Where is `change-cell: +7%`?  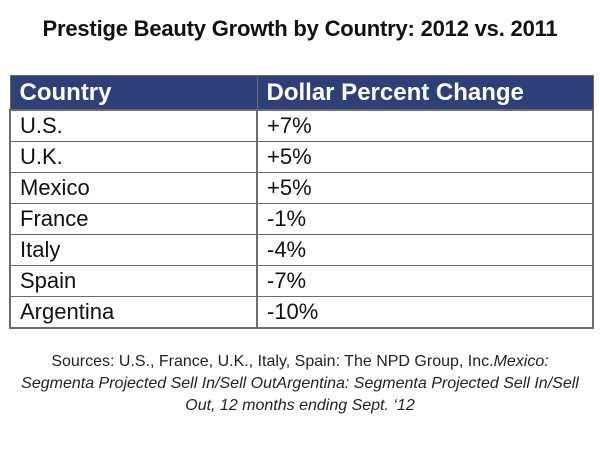
change-cell: +7% is located at coordinates (425, 125).